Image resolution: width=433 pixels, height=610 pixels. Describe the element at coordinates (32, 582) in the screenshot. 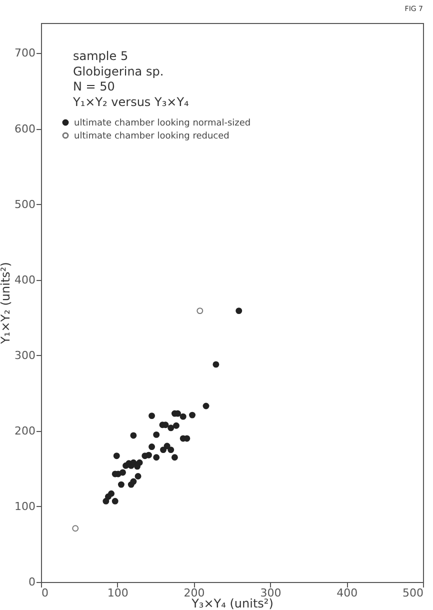

I see `y-tick-label: 0` at that location.